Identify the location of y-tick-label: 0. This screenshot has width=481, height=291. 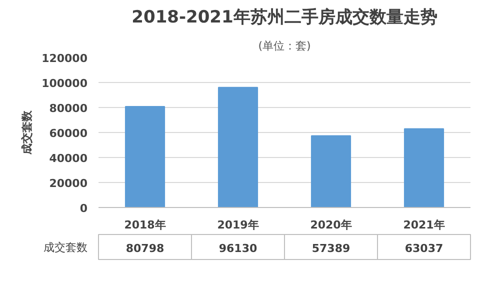
(84, 208).